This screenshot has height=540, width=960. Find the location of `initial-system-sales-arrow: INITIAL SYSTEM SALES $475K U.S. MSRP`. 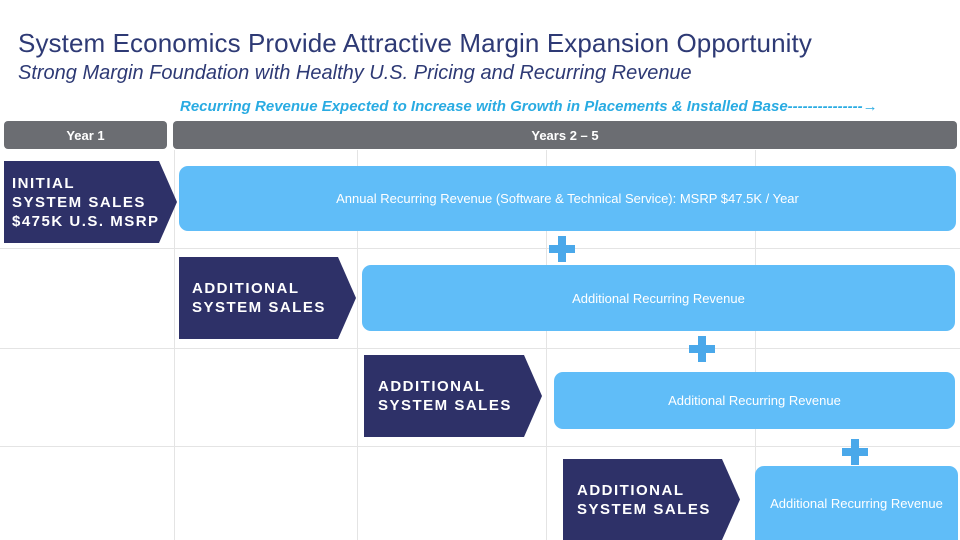

initial-system-sales-arrow: INITIAL SYSTEM SALES $475K U.S. MSRP is located at coordinates (90, 202).